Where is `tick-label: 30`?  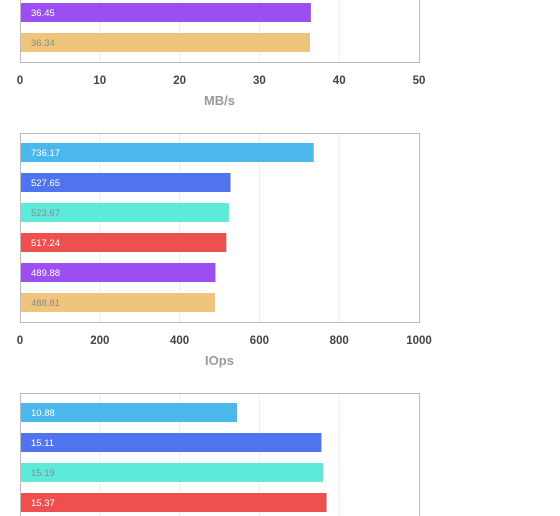 tick-label: 30 is located at coordinates (259, 81).